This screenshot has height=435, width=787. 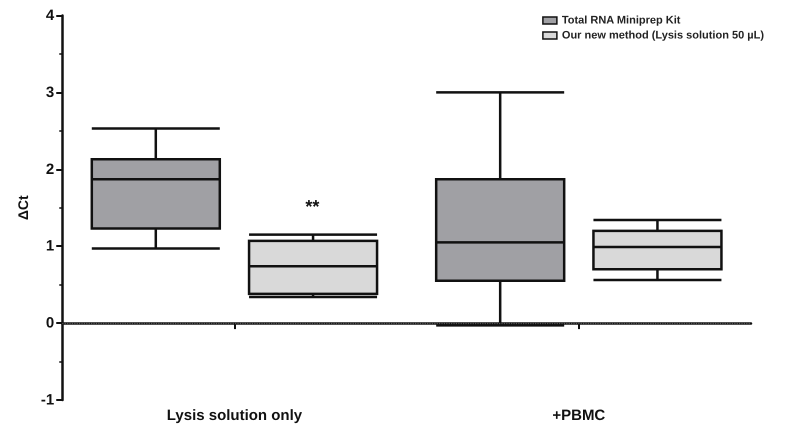 What do you see at coordinates (234, 415) in the screenshot?
I see `x-tick-label: Lysis solution only` at bounding box center [234, 415].